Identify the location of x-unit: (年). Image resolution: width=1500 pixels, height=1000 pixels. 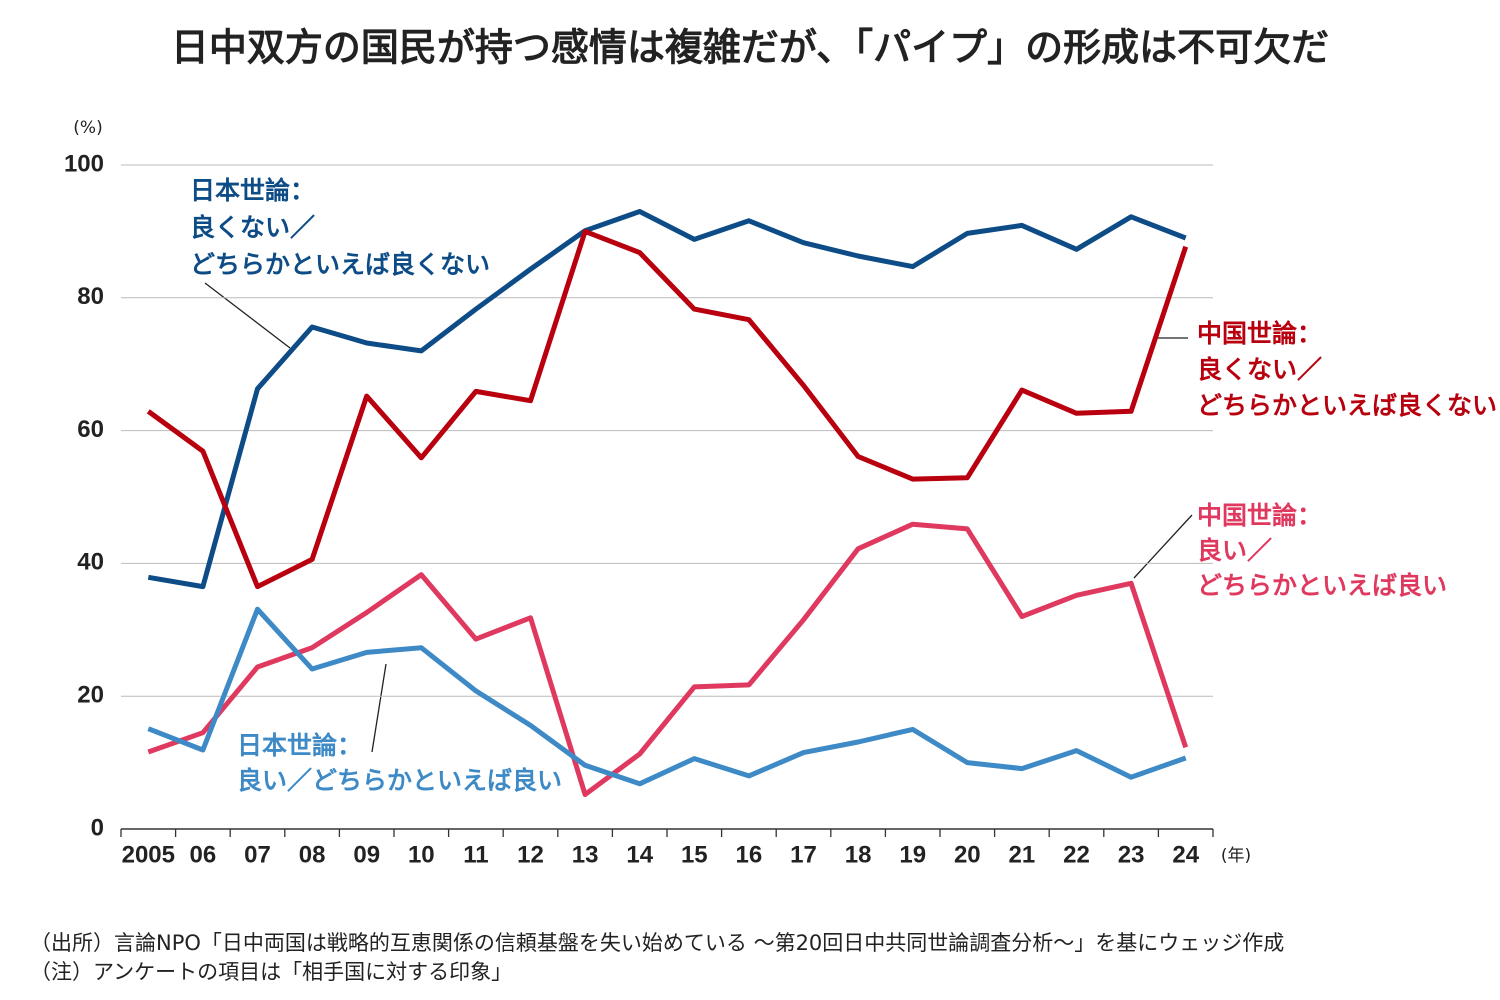
(1236, 856).